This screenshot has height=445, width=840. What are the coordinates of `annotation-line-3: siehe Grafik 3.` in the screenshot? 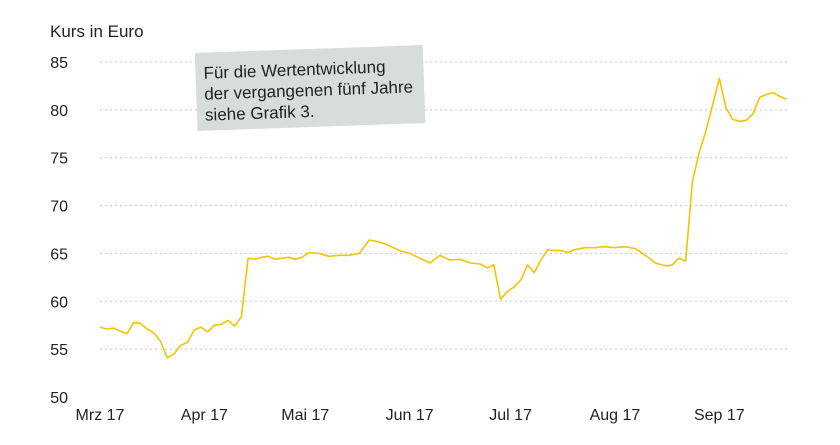 It's located at (260, 113).